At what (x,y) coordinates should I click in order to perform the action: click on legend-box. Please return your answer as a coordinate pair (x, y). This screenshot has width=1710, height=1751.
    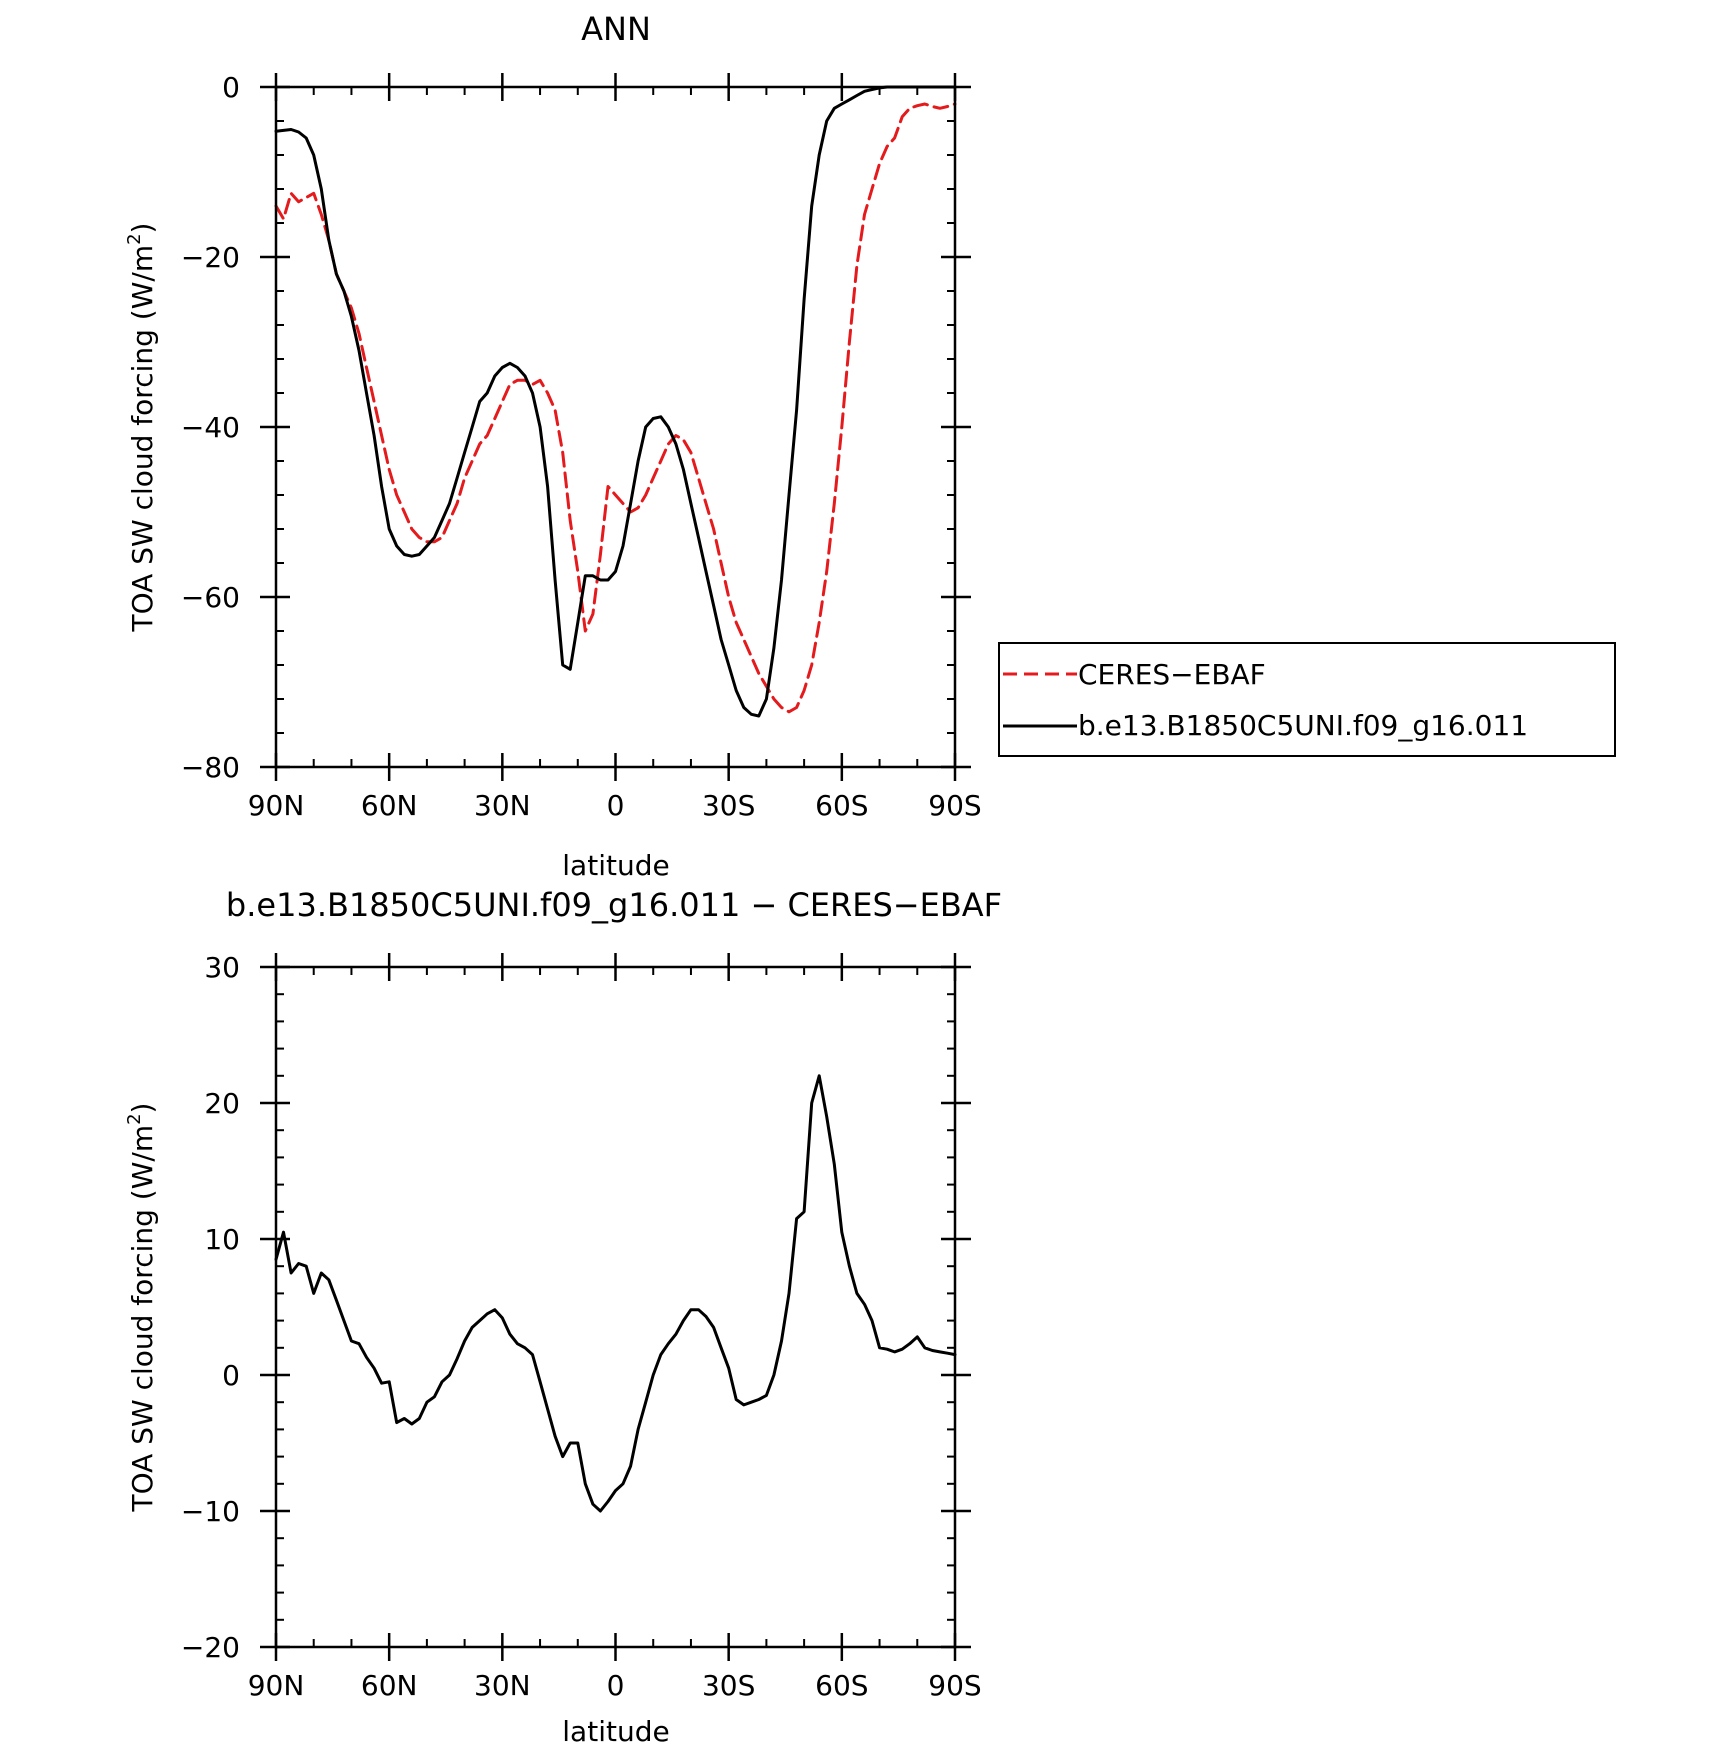
    Looking at the image, I should click on (1307, 699).